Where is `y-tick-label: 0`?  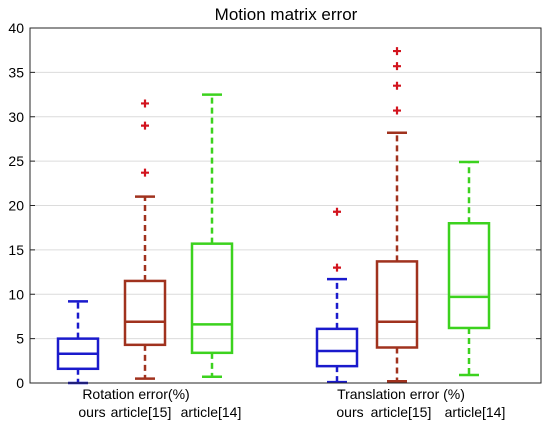 y-tick-label: 0 is located at coordinates (20, 383).